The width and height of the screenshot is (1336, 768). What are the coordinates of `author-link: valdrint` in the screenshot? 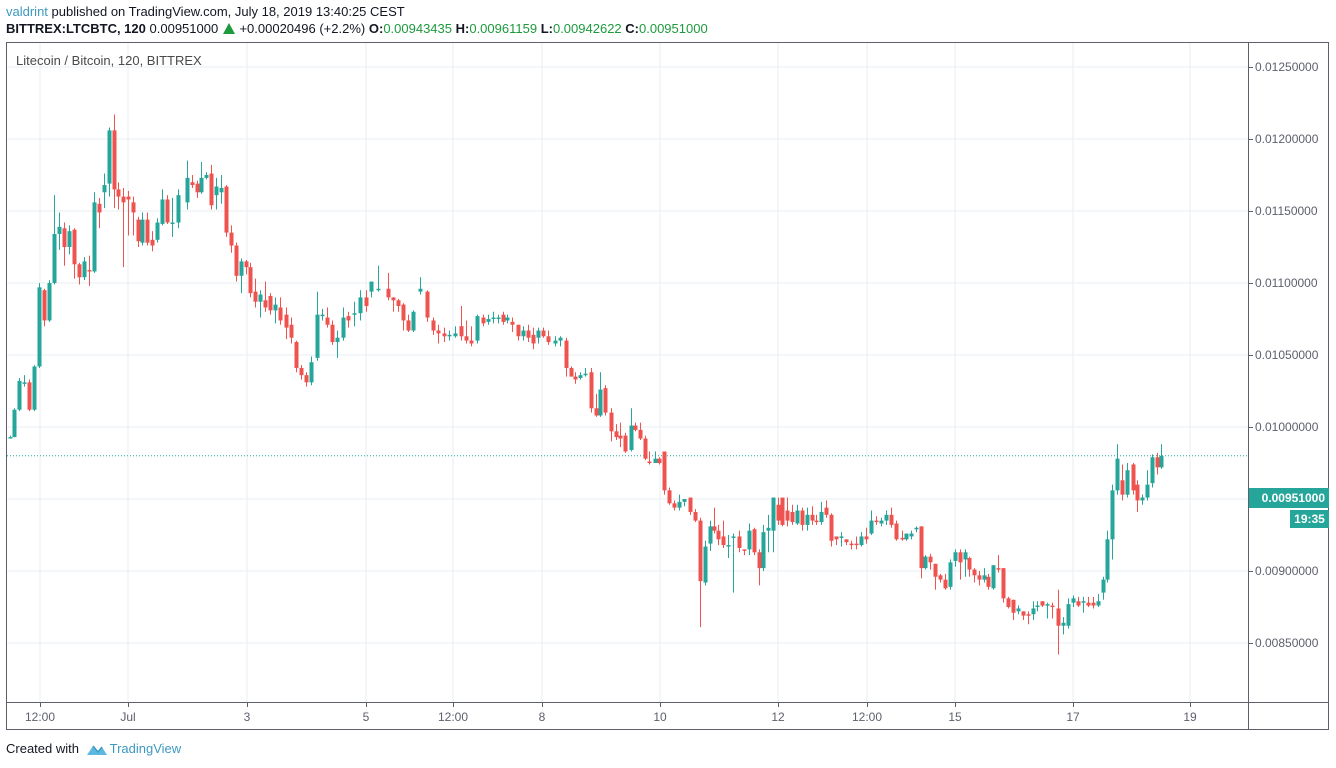 It's located at (27, 11).